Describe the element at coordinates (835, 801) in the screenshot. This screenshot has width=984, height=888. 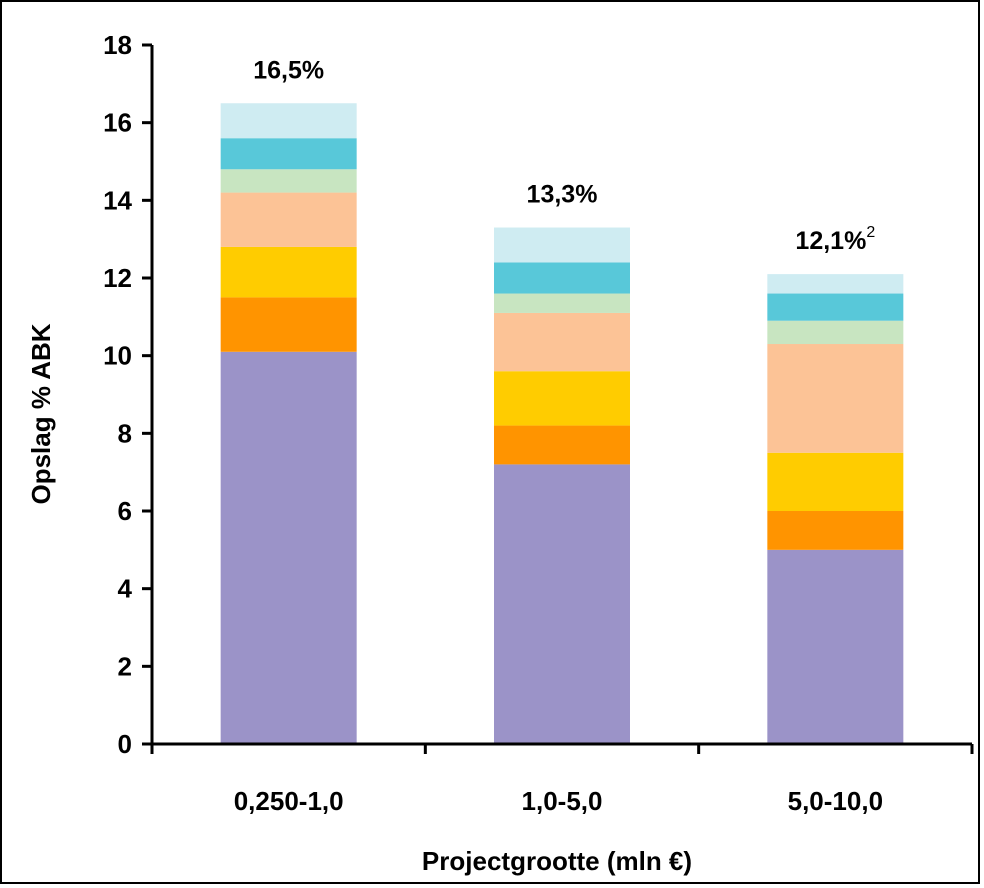
I see `x-tick-label-3: 5,0-10,0` at that location.